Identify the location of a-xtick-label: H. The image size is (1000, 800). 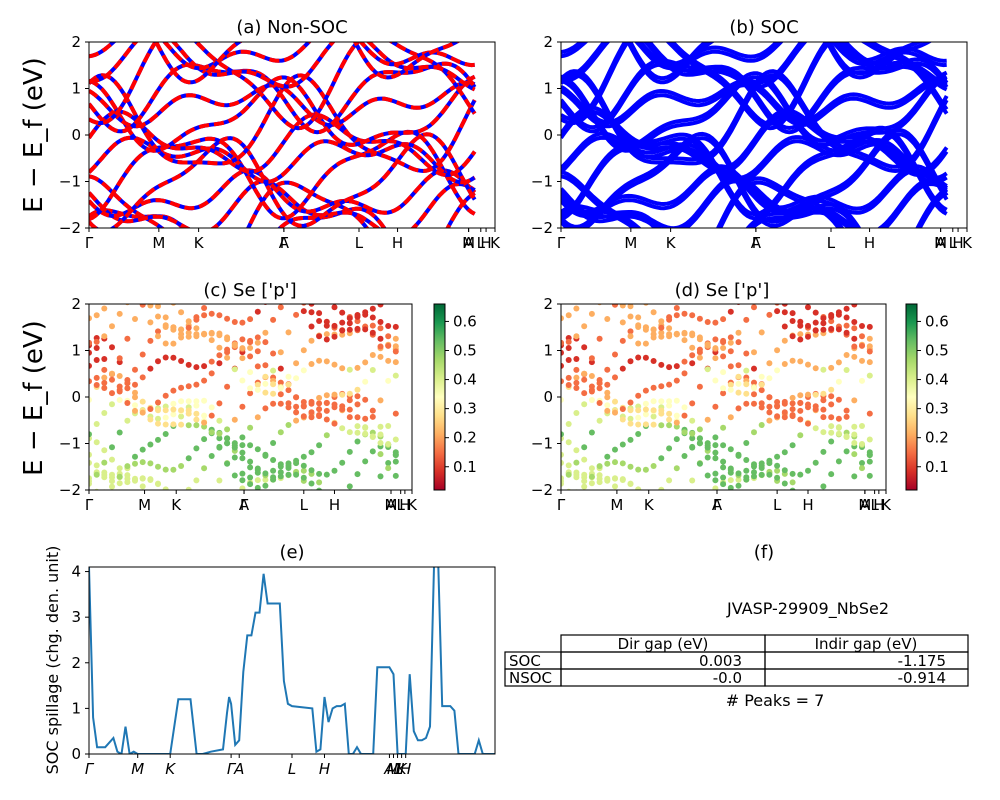
(397, 243).